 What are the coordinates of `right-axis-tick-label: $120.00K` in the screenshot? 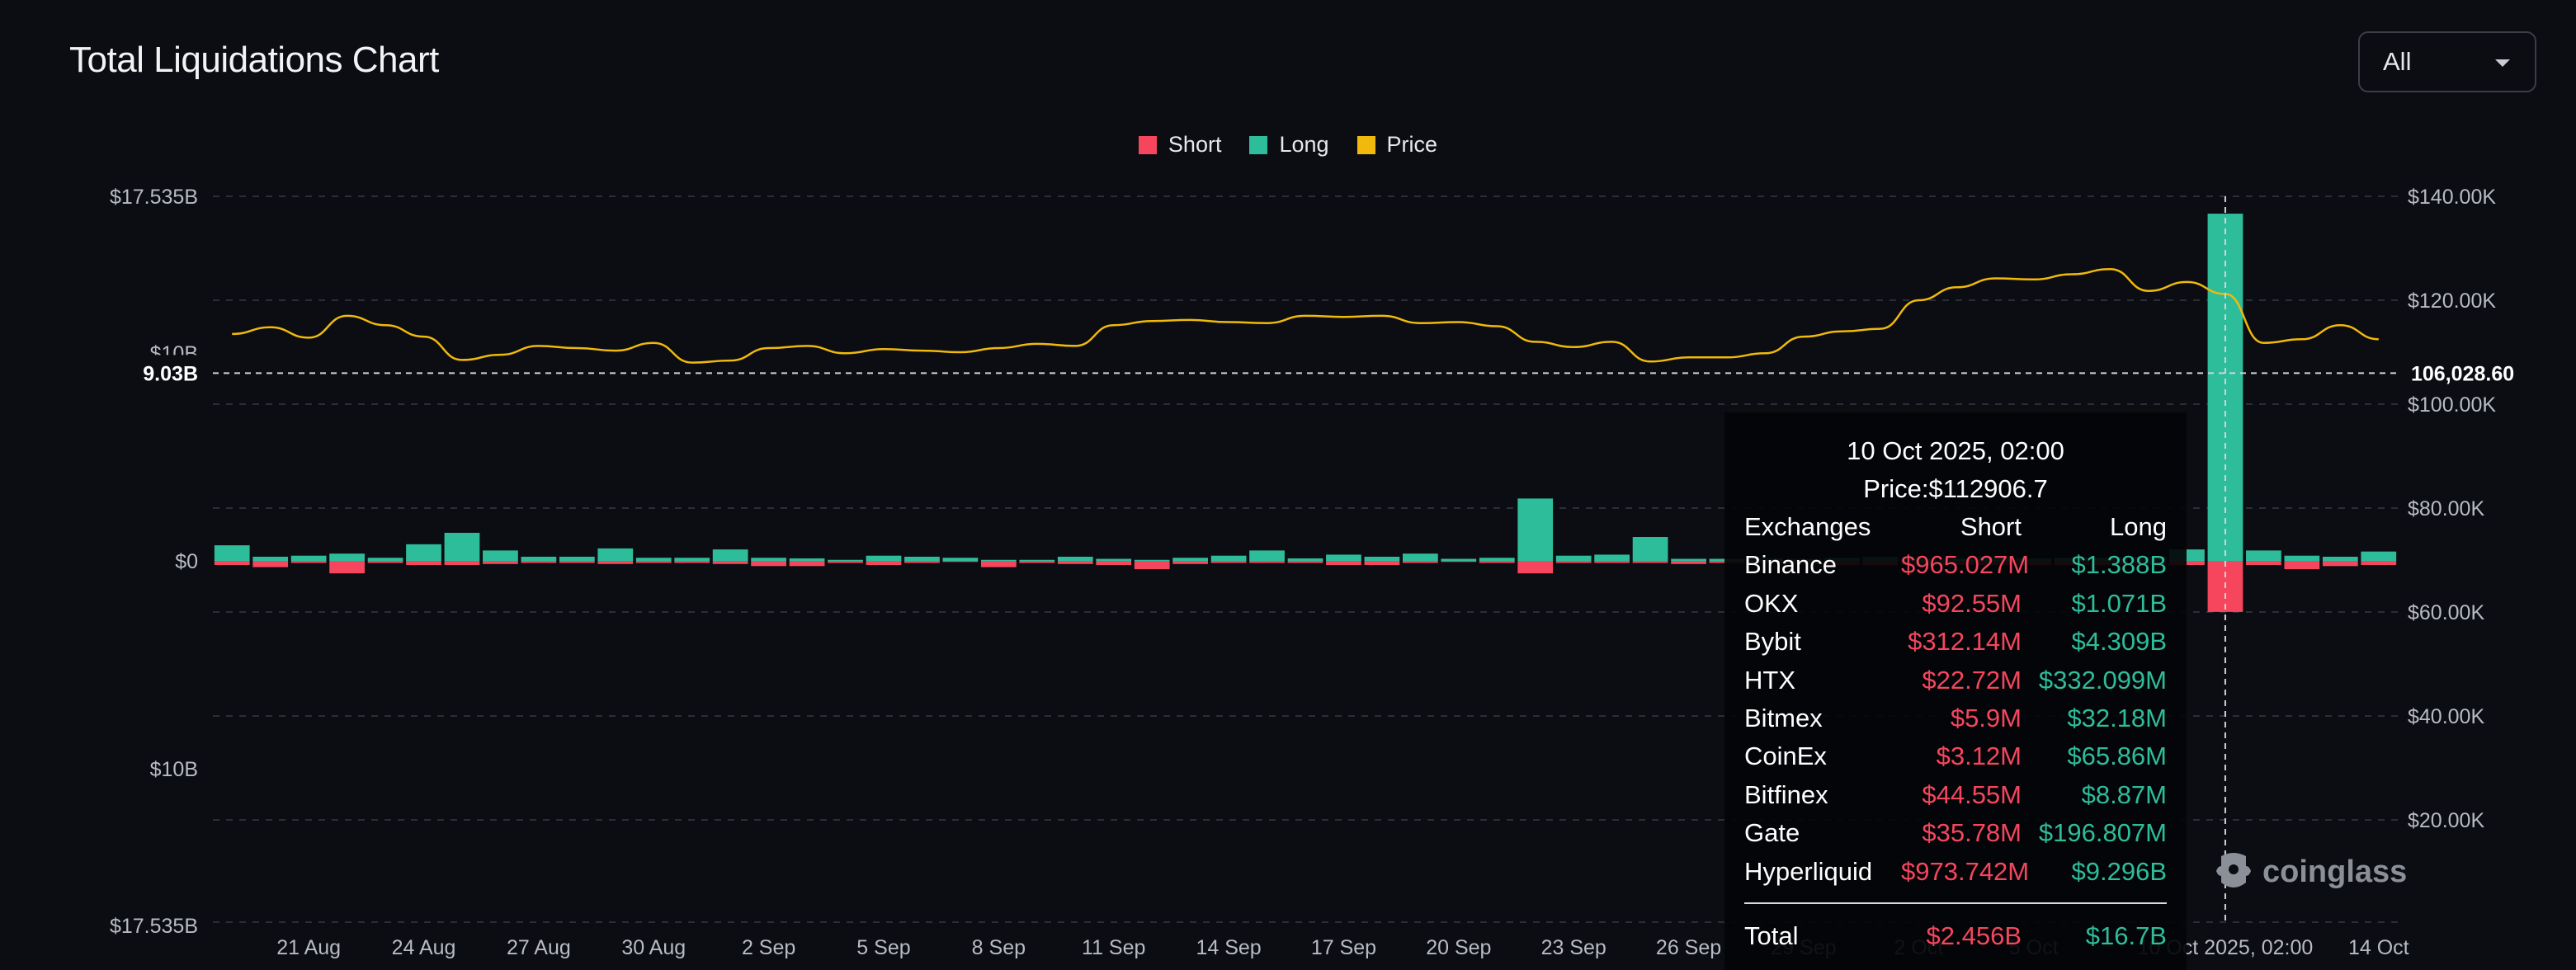 It's located at (2452, 301).